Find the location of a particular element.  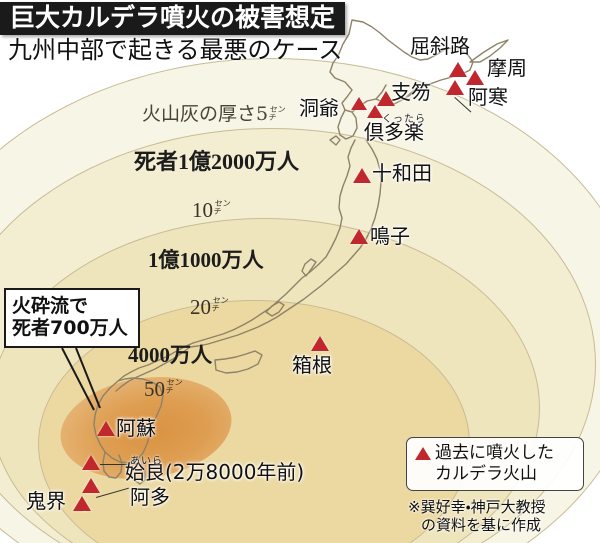

page-title: 巨大カルデラ噴火の被害想定 is located at coordinates (173, 18).